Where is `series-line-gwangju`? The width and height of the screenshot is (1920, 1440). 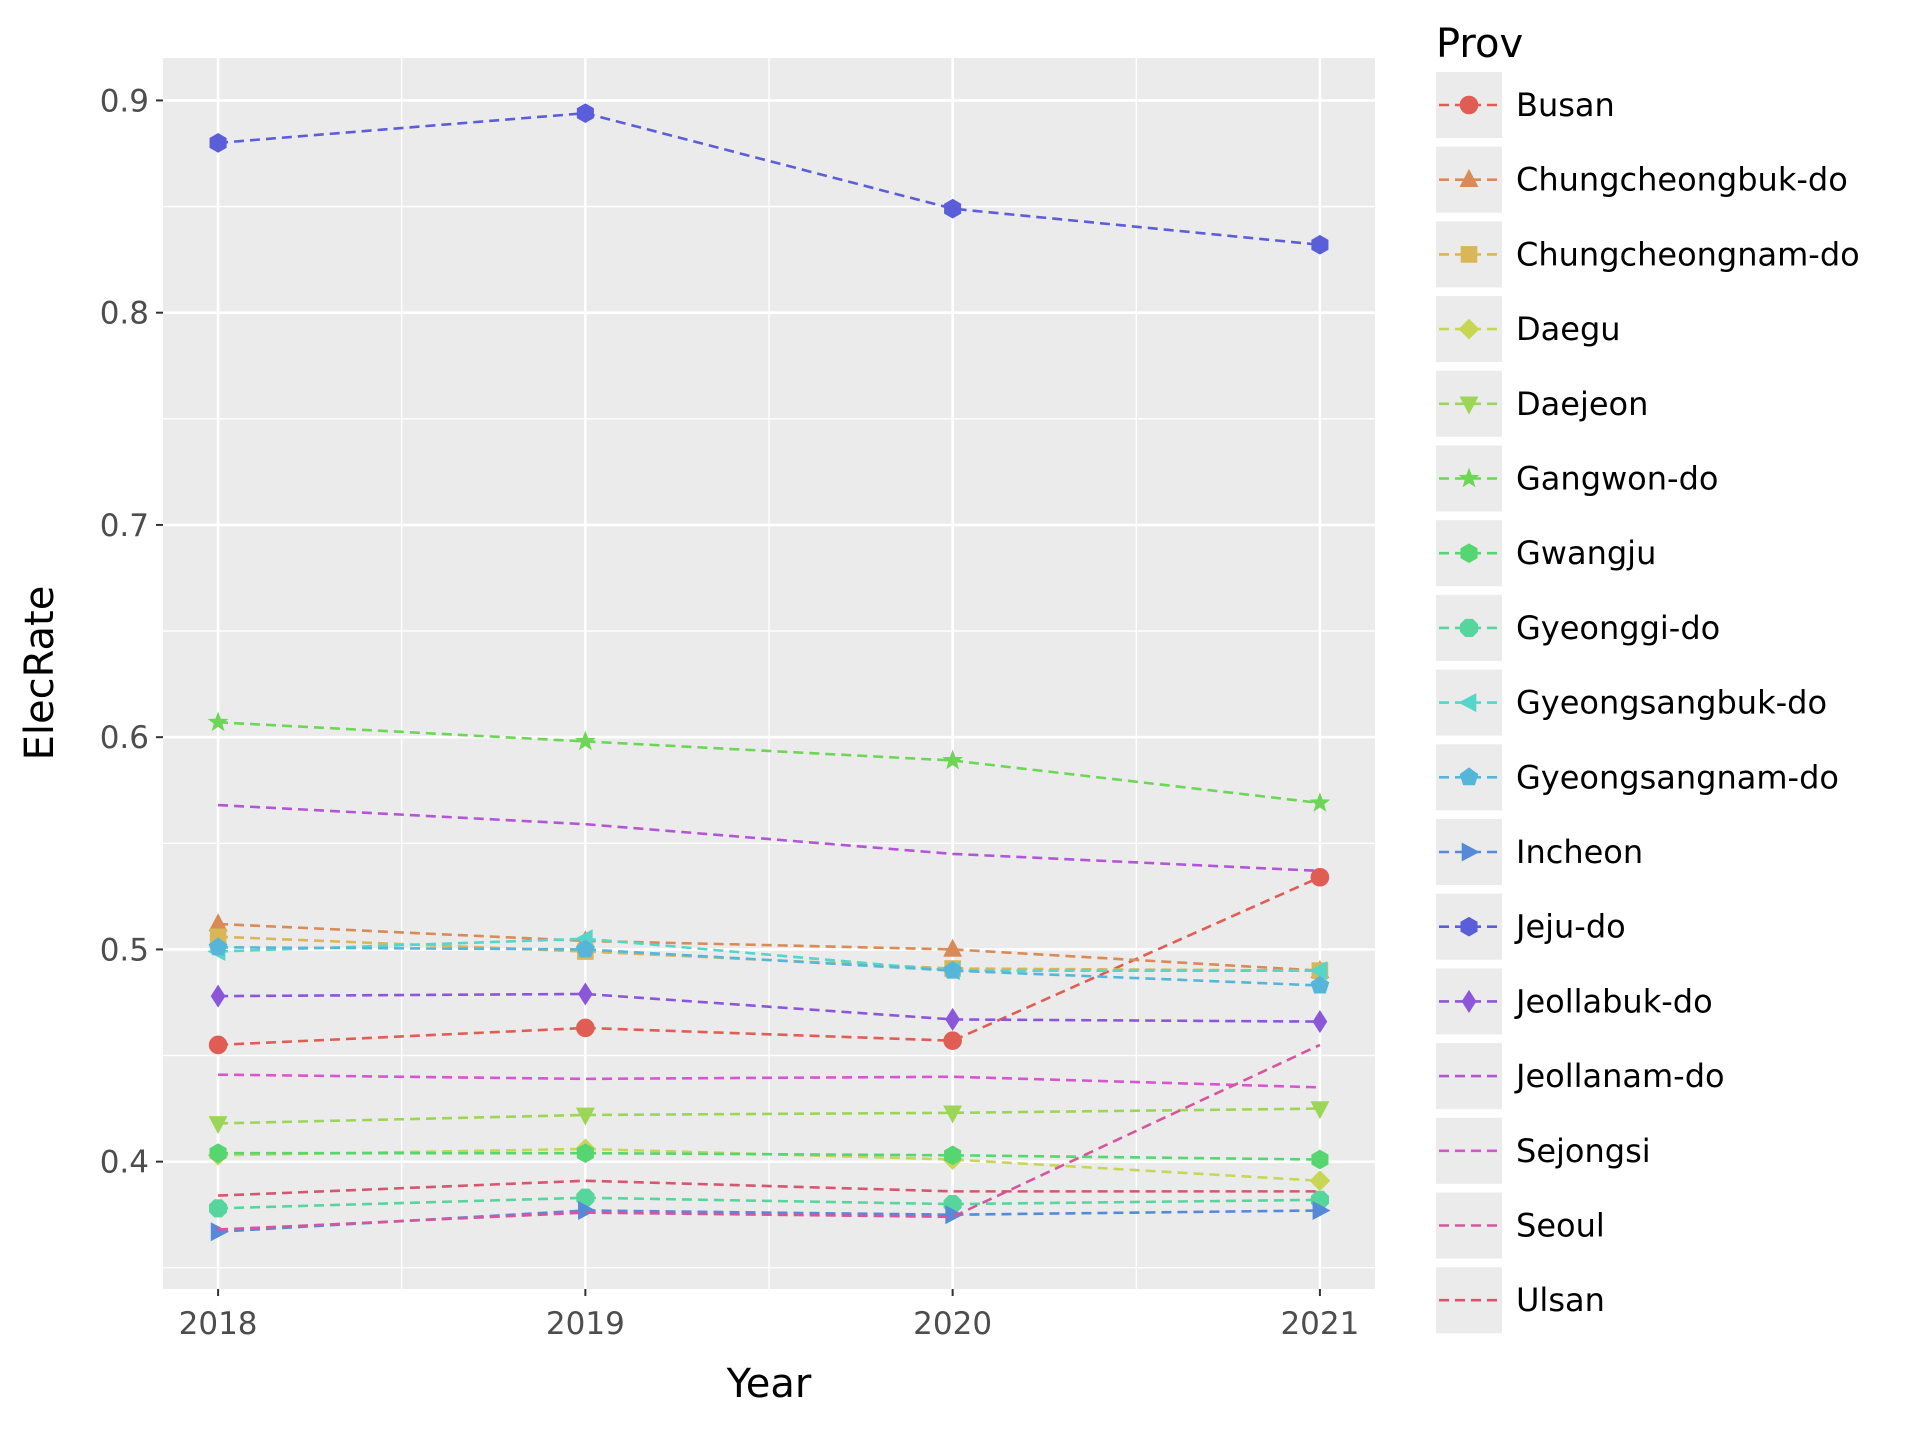 series-line-gwangju is located at coordinates (769, 1156).